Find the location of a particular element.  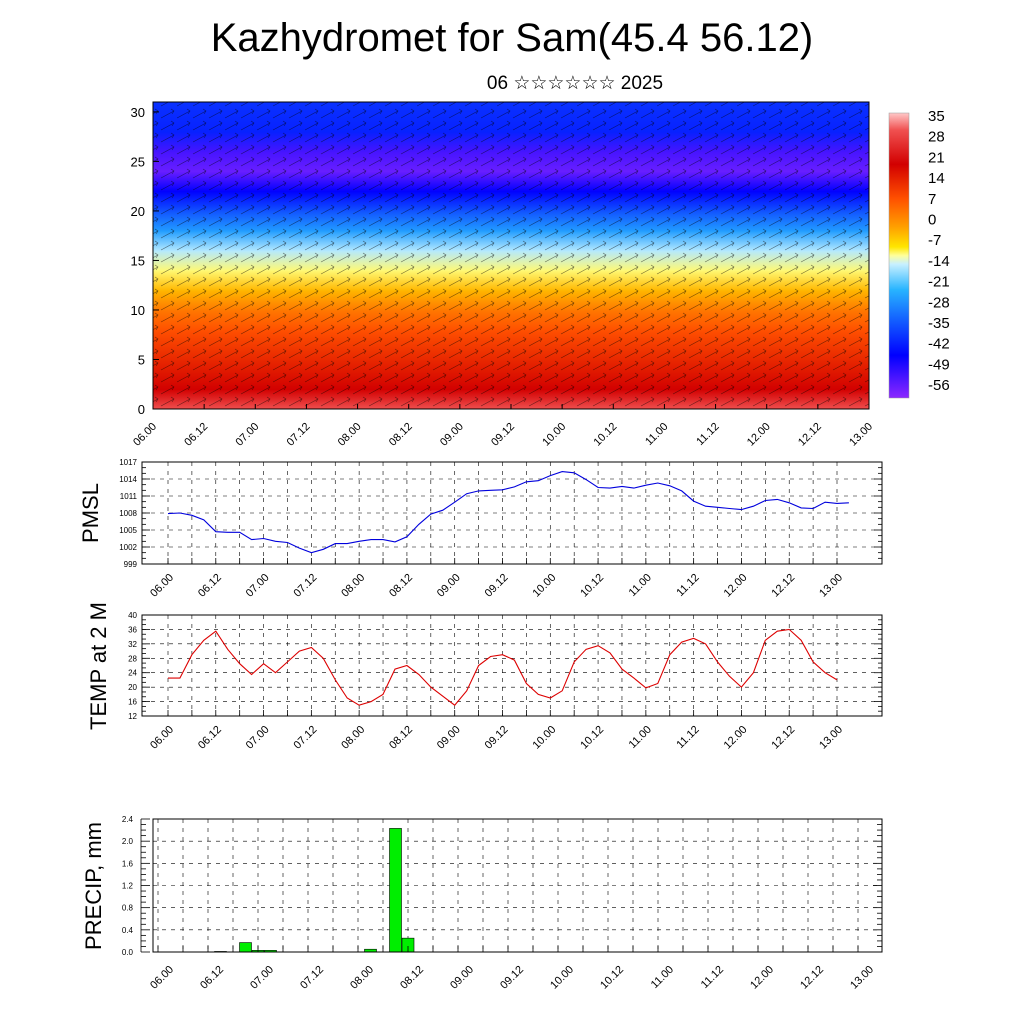

y-tick-label: 10 is located at coordinates (138, 310).